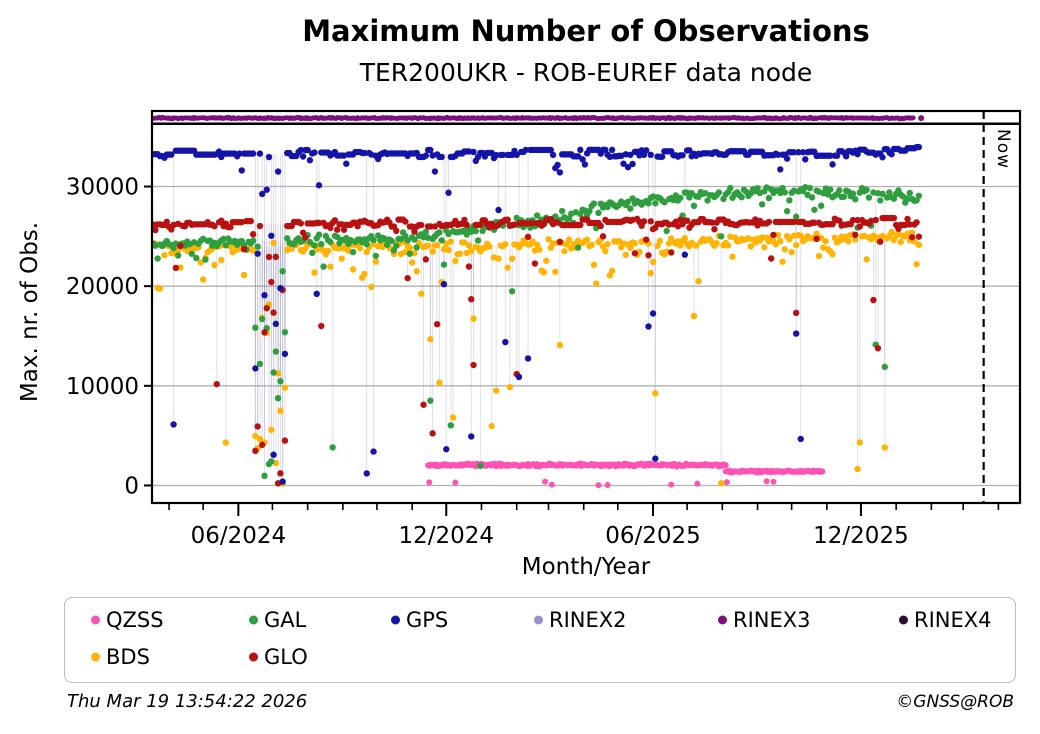 Image resolution: width=1040 pixels, height=734 pixels. What do you see at coordinates (586, 72) in the screenshot?
I see `chart-subtitle: TER200UKR - ROB-EUREF data node` at bounding box center [586, 72].